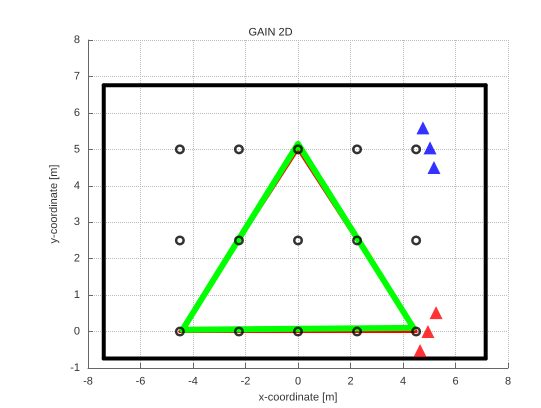 The width and height of the screenshot is (541, 408). I want to click on y-tick-label: 8, so click(77, 40).